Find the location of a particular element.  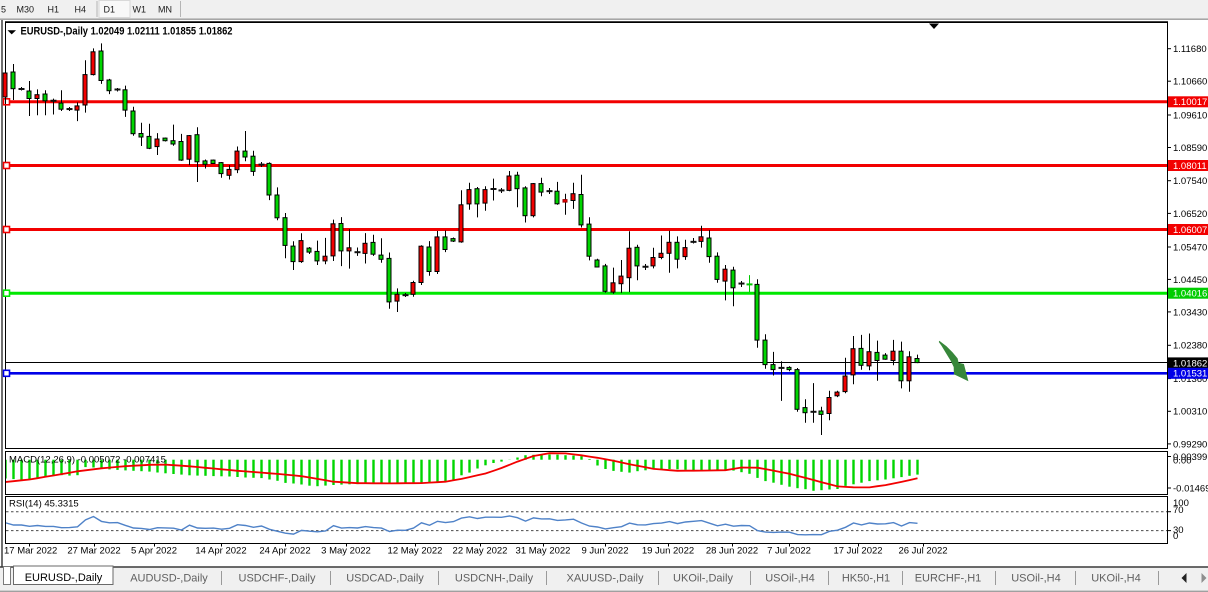

svg-text:MACD(12,26,9) -0.005072 -0.007: MACD(12,26,9) -0.005072 -0.007415 is located at coordinates (87, 460).